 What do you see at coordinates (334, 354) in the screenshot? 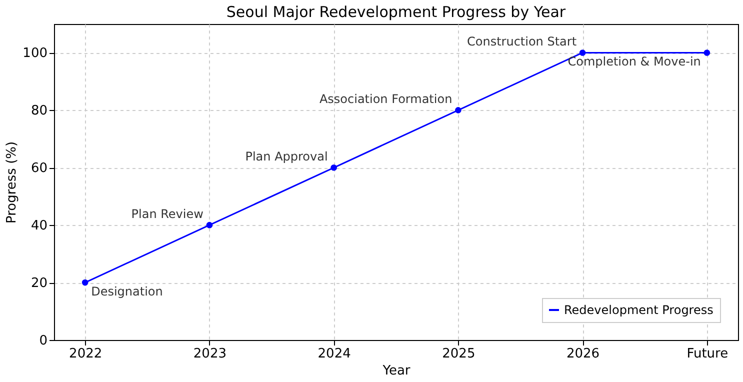
I see `x-tick-label: 2024` at bounding box center [334, 354].